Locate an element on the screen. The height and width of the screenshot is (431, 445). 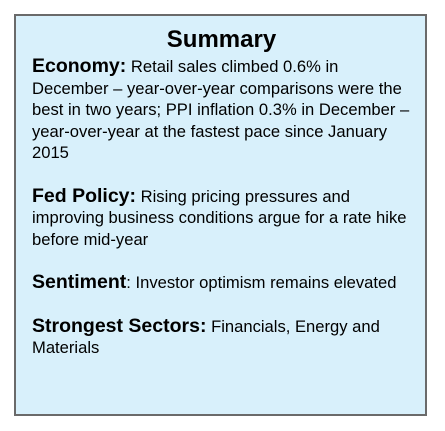
fed-policy-heading: Fed Policy: is located at coordinates (84, 195).